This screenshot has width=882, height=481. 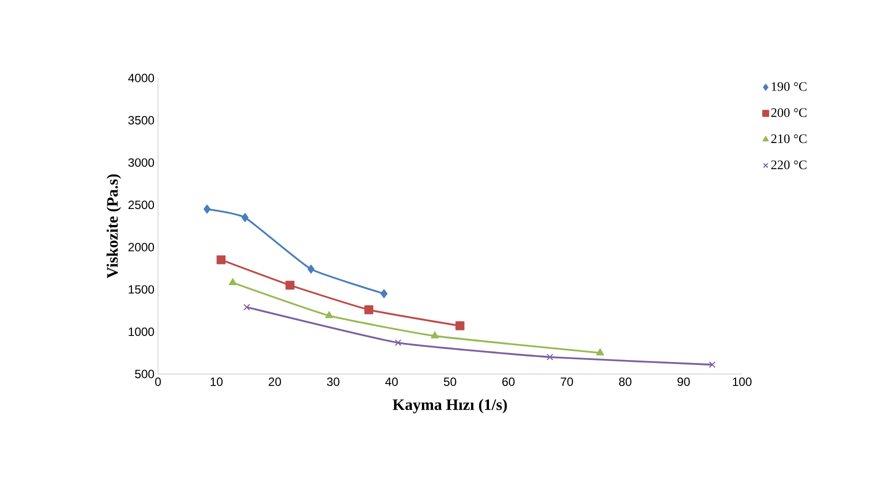 What do you see at coordinates (274, 382) in the screenshot?
I see `x-tick-label: 20` at bounding box center [274, 382].